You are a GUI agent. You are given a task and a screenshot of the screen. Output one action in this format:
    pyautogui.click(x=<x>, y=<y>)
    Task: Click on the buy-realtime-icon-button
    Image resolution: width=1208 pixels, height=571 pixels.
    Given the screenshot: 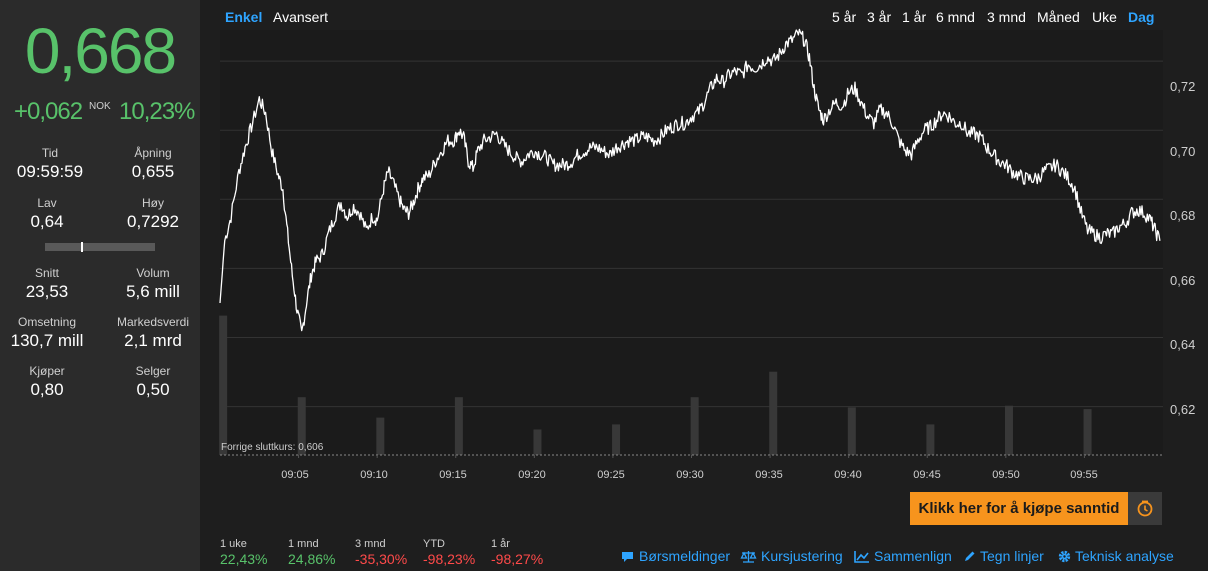 What is the action you would take?
    pyautogui.click(x=1145, y=508)
    